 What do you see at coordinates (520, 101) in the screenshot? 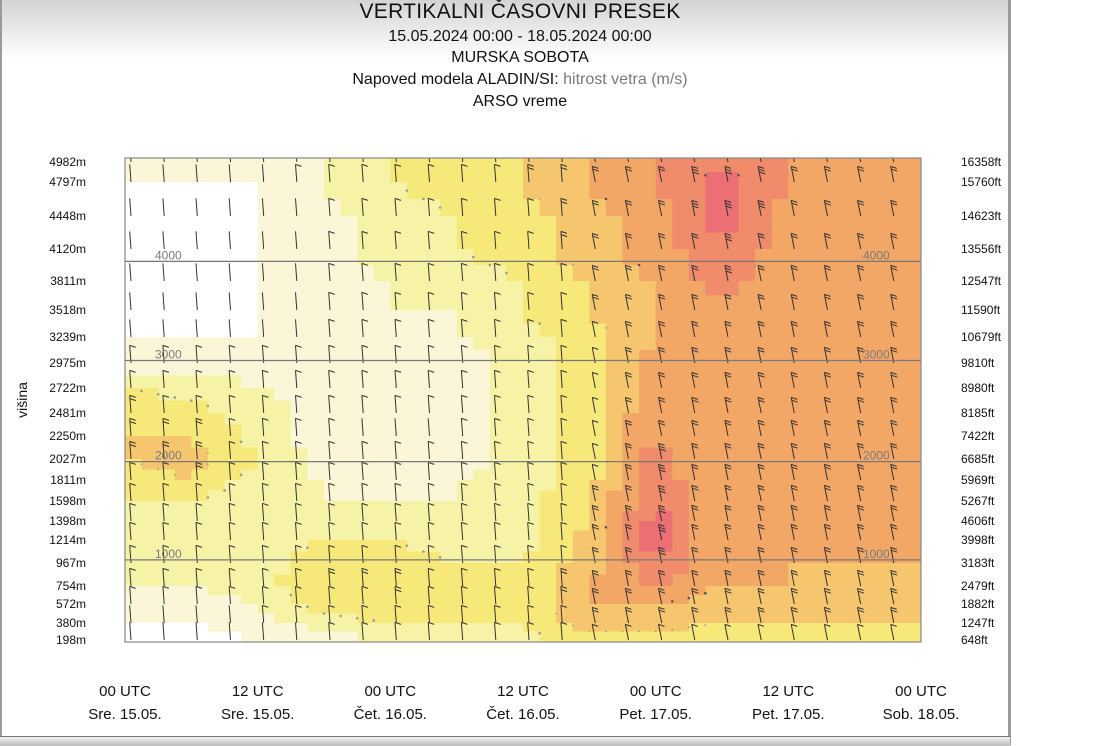
I see `chart-source: ARSO vreme` at bounding box center [520, 101].